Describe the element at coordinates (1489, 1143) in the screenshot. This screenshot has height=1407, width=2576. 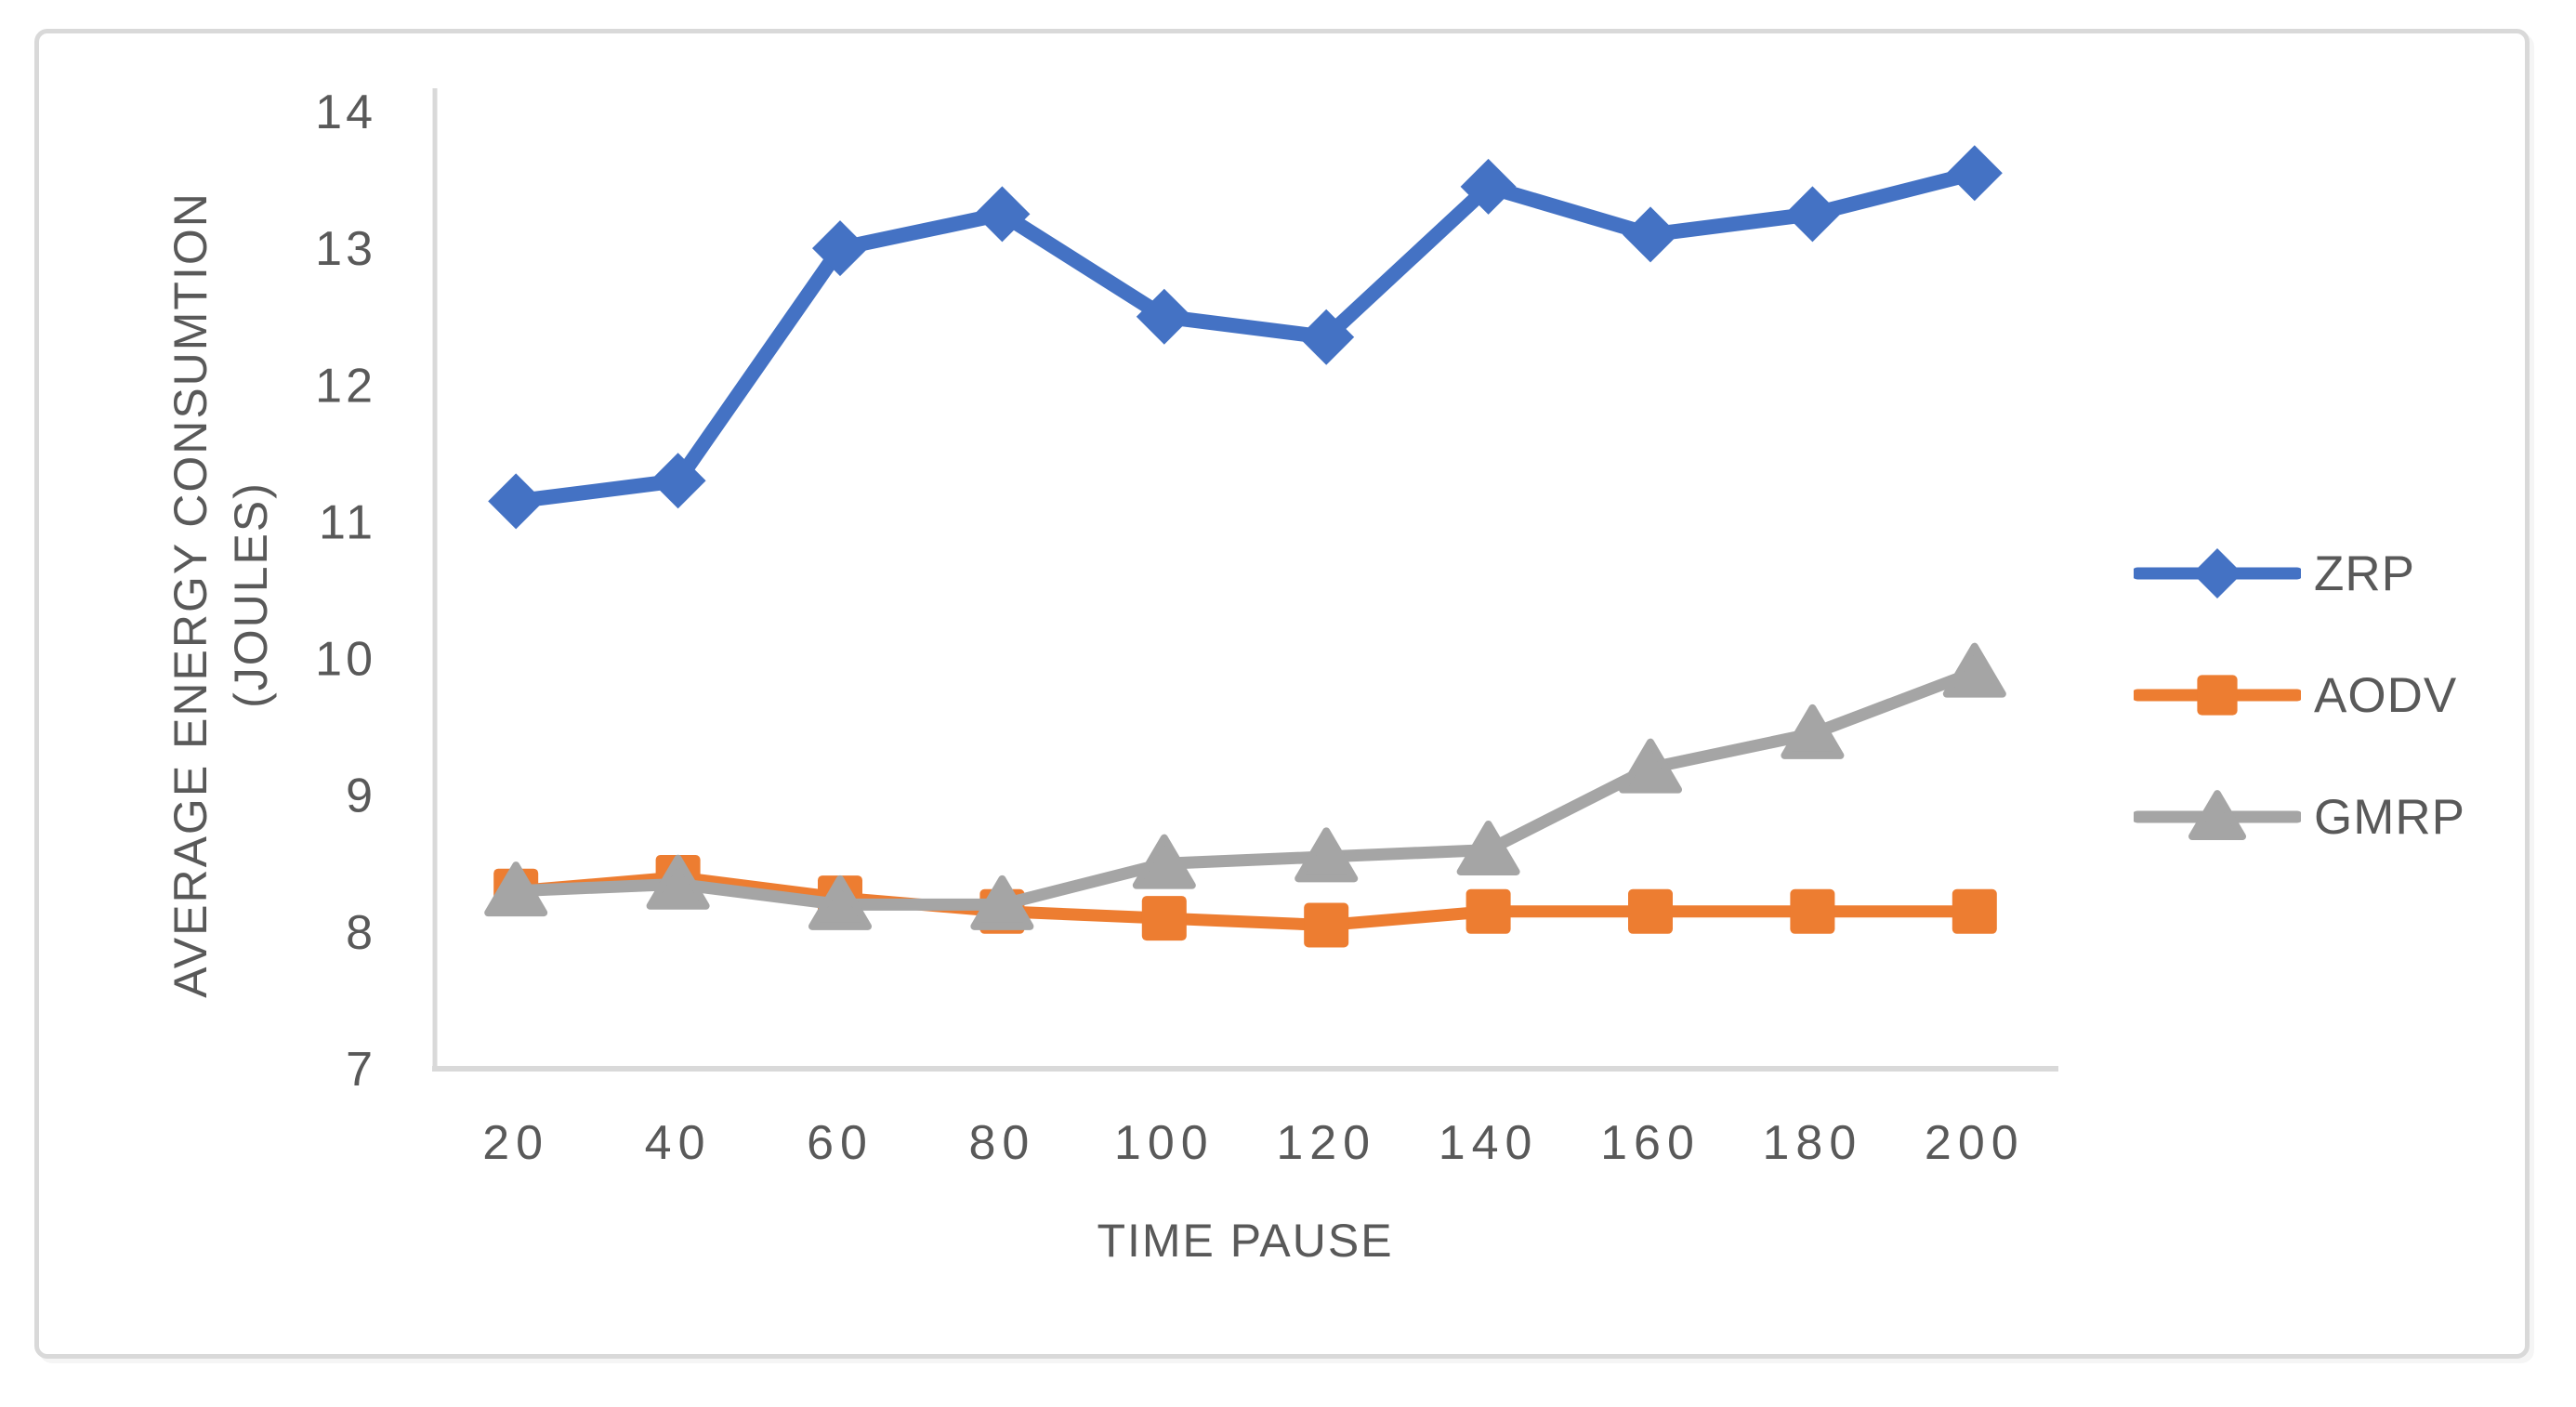
I see `x-tick-label-140: 140` at that location.